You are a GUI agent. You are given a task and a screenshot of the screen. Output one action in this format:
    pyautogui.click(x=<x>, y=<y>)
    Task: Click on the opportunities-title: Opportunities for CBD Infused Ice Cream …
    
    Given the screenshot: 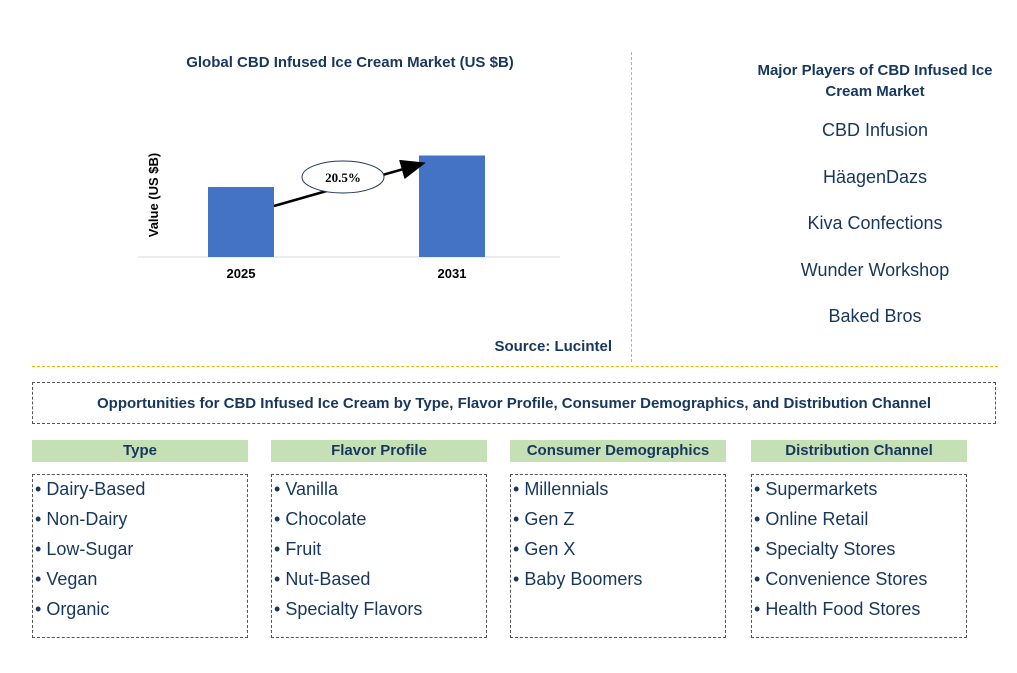 What is the action you would take?
    pyautogui.click(x=514, y=403)
    